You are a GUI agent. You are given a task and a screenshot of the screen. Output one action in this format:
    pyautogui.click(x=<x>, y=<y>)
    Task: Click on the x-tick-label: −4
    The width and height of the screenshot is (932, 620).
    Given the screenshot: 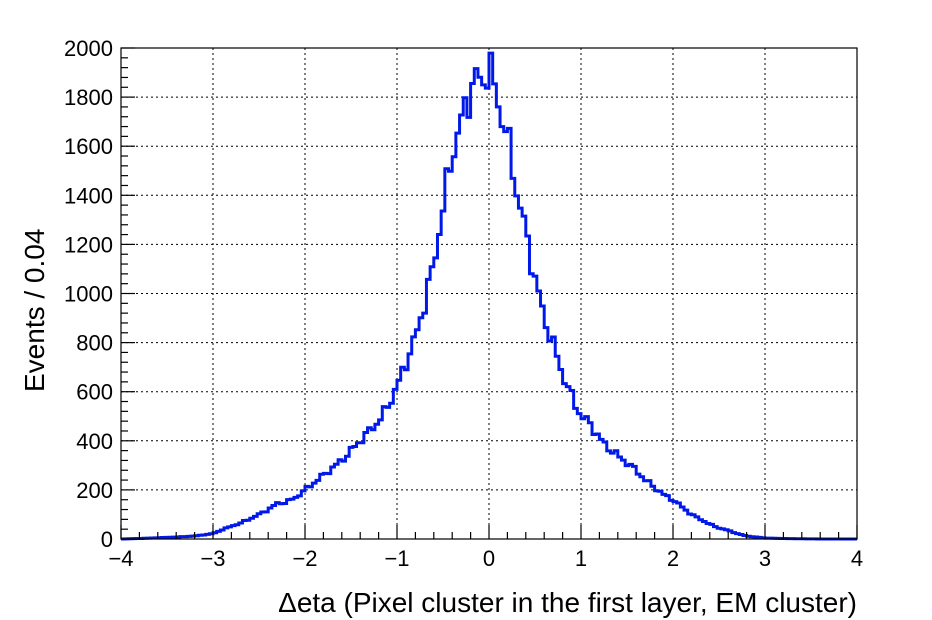 What is the action you would take?
    pyautogui.click(x=120, y=558)
    